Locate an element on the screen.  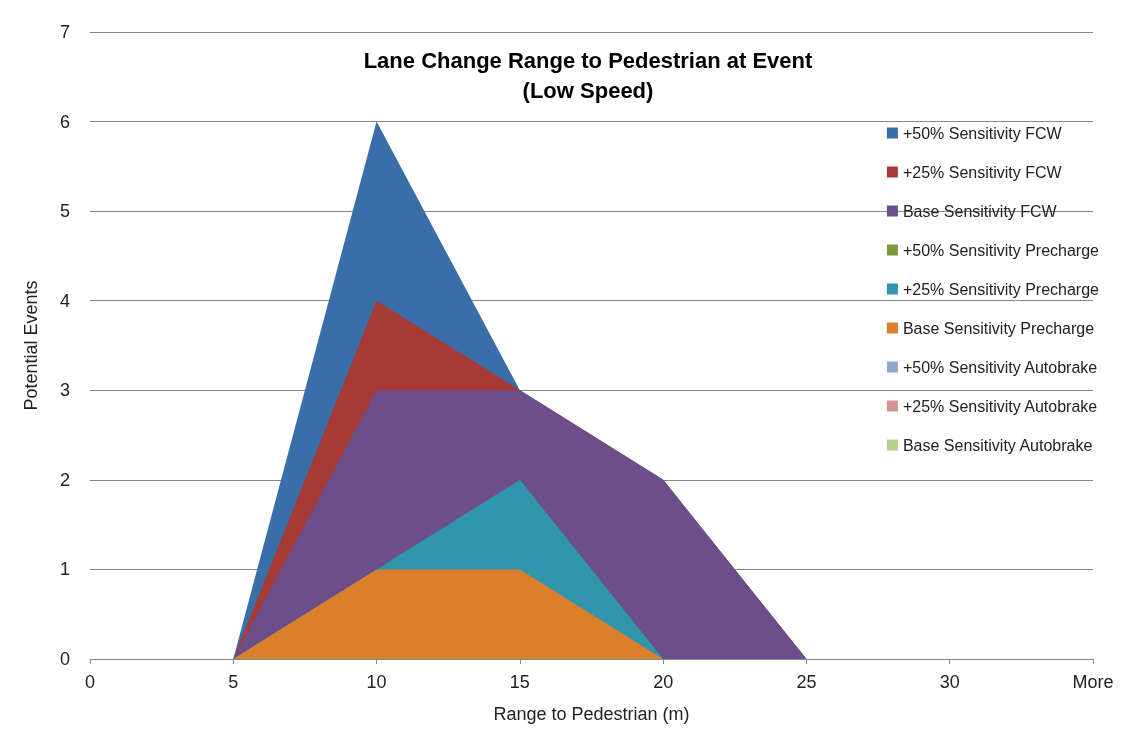
x-axis-title: Range to Pedestrian (m) is located at coordinates (591, 714).